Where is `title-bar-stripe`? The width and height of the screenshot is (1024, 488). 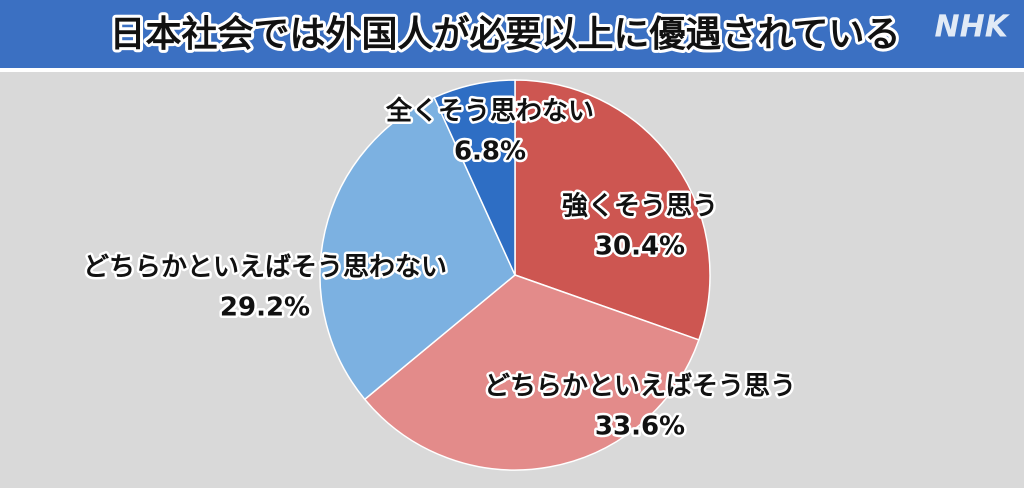
title-bar-stripe is located at coordinates (512, 70).